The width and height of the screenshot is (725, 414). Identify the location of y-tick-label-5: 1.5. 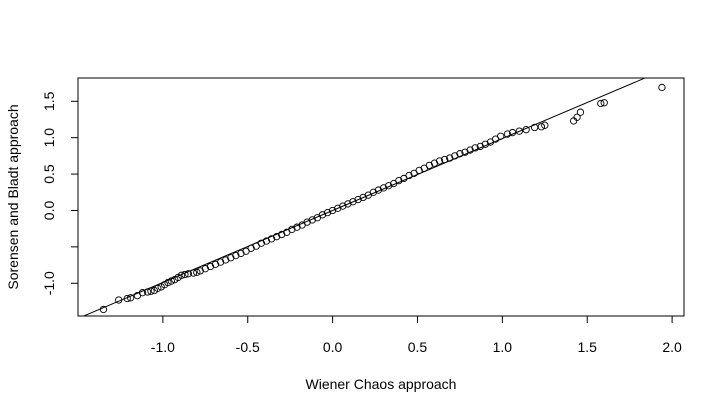
(49, 101).